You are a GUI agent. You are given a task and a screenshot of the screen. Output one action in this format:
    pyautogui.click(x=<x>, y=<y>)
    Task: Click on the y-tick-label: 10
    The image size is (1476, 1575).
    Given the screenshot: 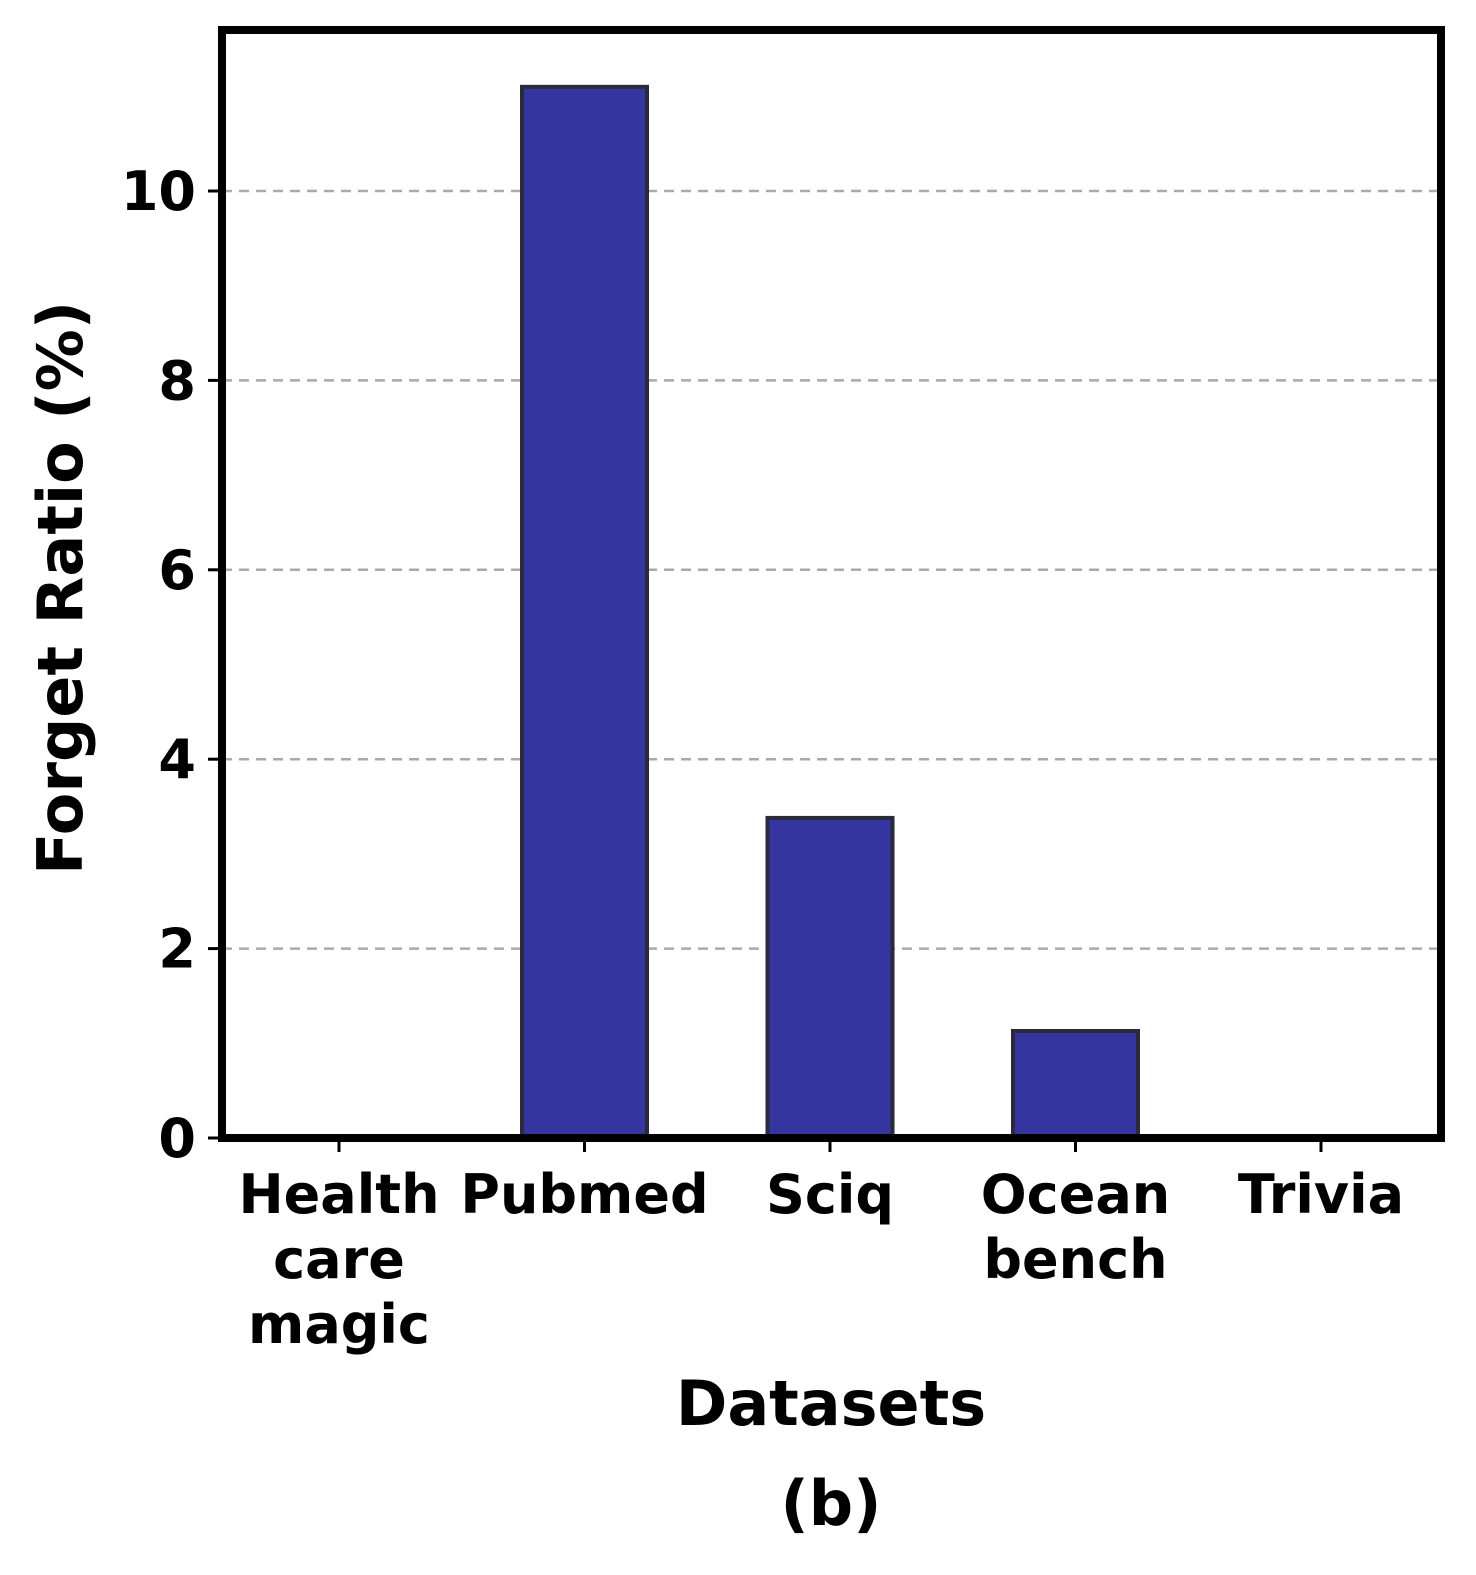 What is the action you would take?
    pyautogui.click(x=158, y=191)
    